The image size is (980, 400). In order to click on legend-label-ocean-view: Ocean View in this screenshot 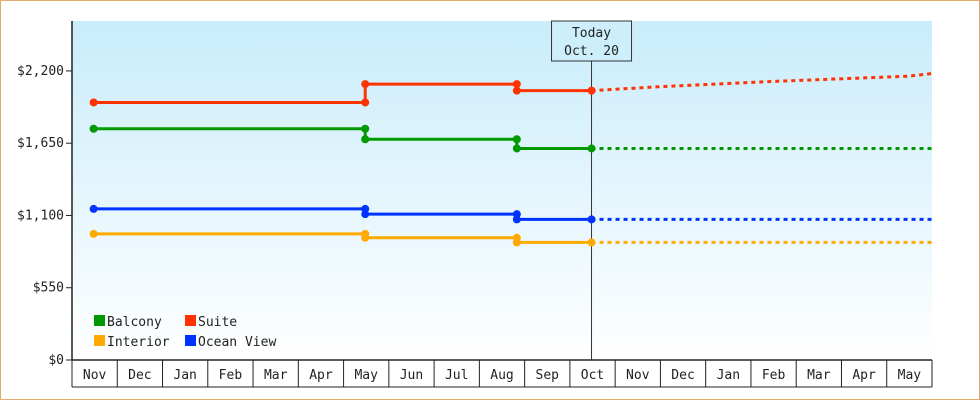, I will do `click(237, 342)`.